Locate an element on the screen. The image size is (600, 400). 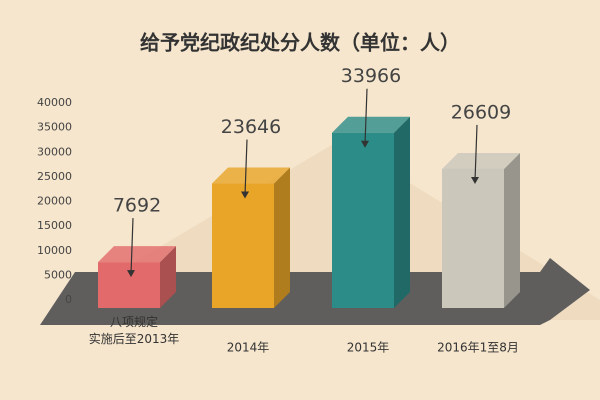
y-tick-label: 25000 is located at coordinates (54, 176).